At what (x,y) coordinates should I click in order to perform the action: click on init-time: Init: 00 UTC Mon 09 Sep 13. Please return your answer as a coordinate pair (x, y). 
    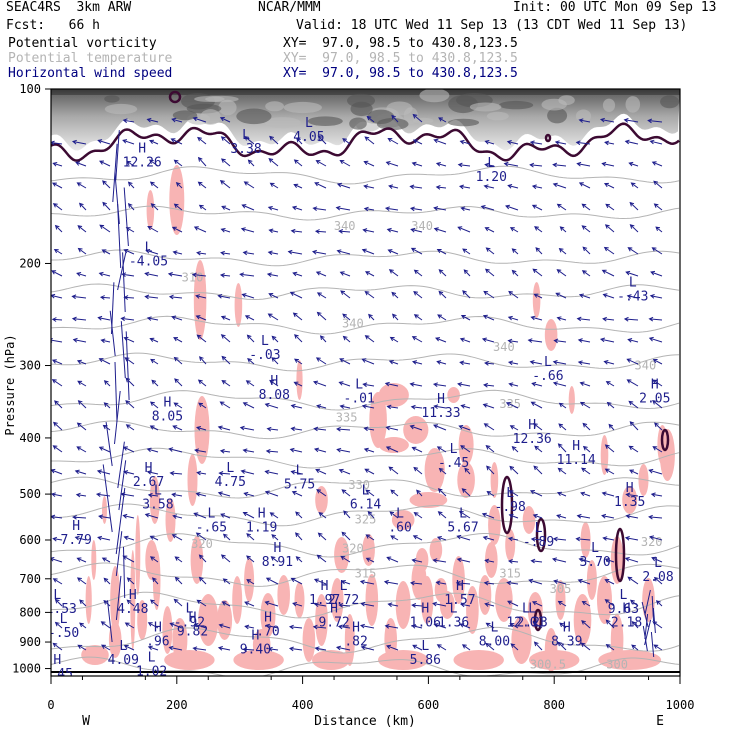
    Looking at the image, I should click on (615, 7).